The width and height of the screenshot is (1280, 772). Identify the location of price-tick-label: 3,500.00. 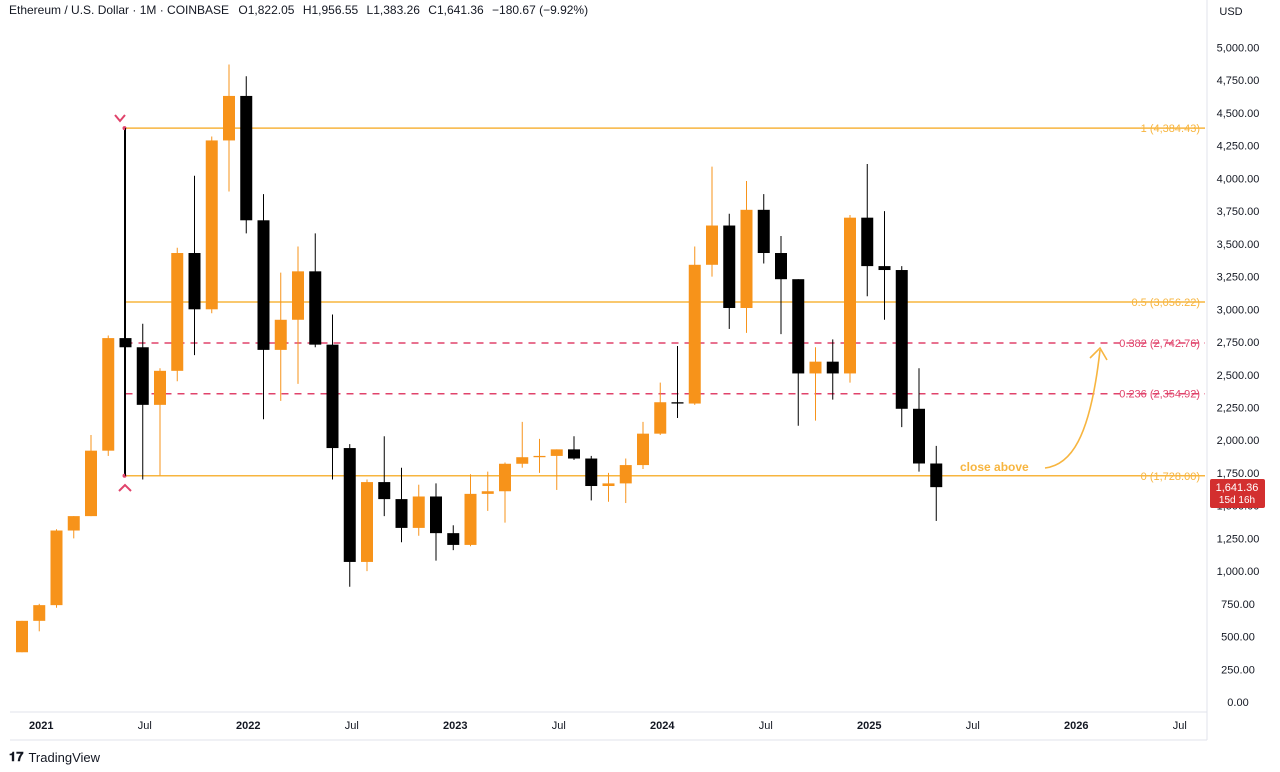
(1238, 245).